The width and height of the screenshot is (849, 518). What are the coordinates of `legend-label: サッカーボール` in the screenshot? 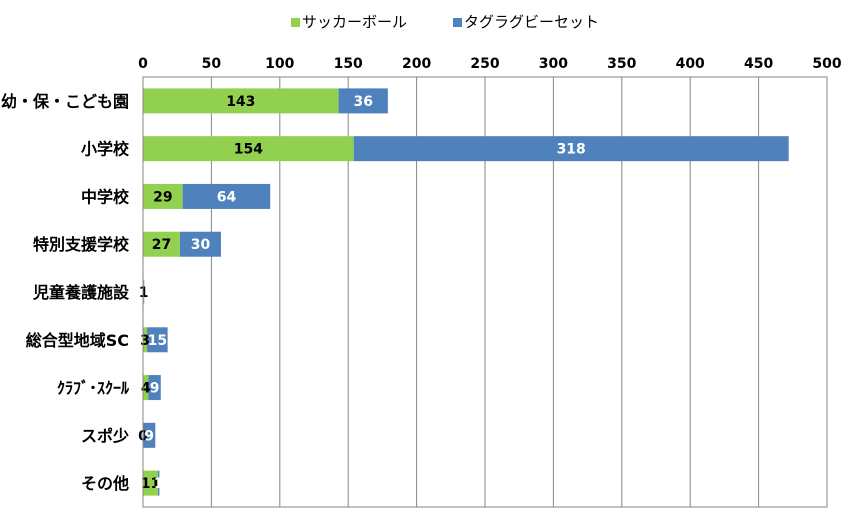 It's located at (354, 22).